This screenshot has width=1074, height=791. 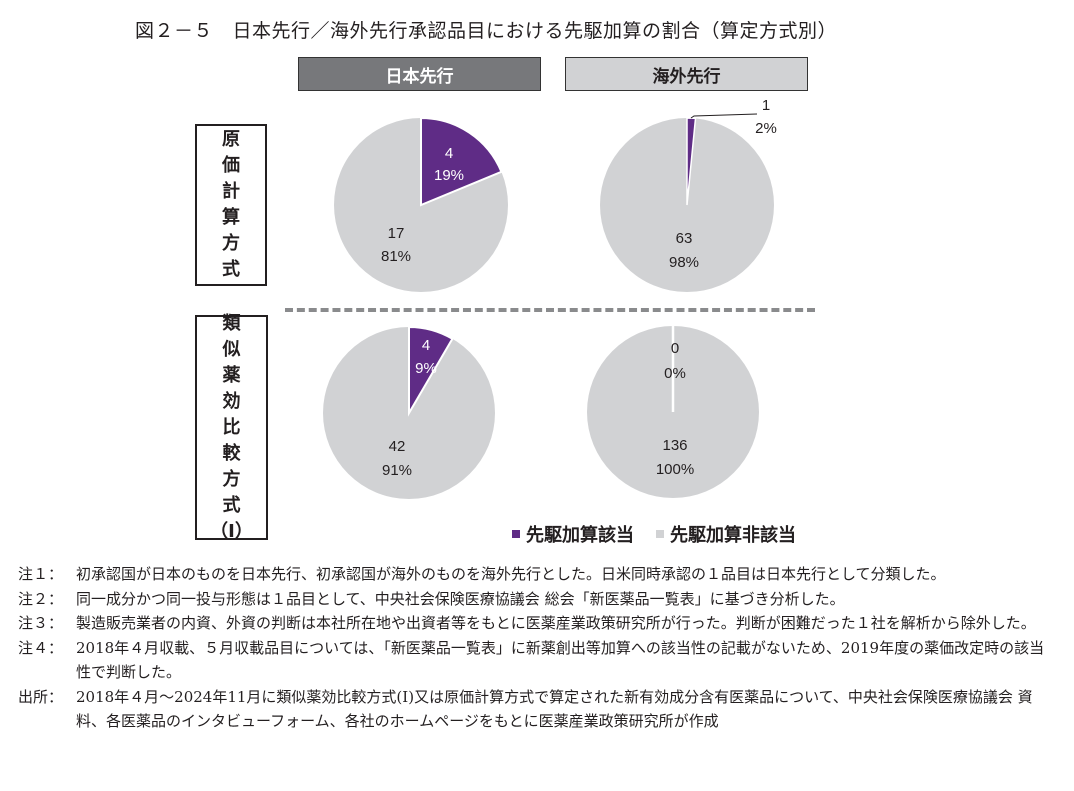 What do you see at coordinates (684, 238) in the screenshot?
I see `slice-count: 63` at bounding box center [684, 238].